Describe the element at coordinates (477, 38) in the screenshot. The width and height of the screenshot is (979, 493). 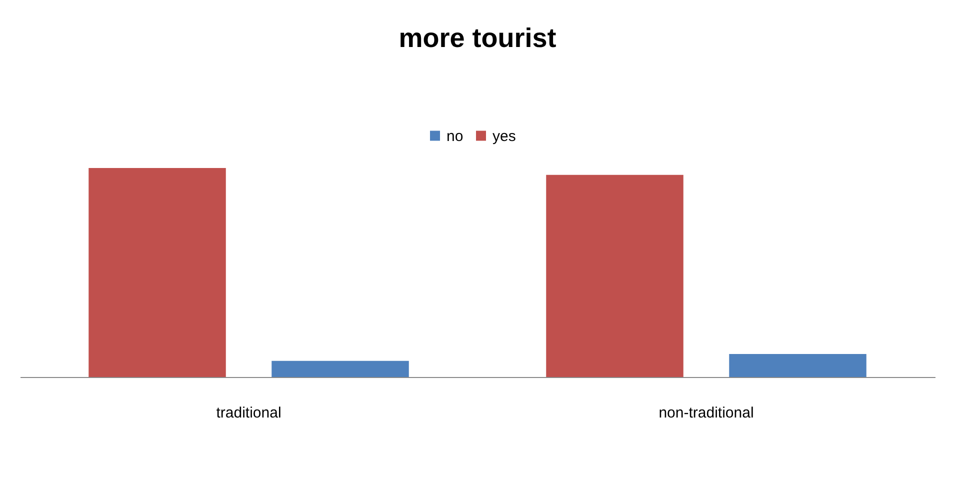
I see `chart-title: more tourist` at that location.